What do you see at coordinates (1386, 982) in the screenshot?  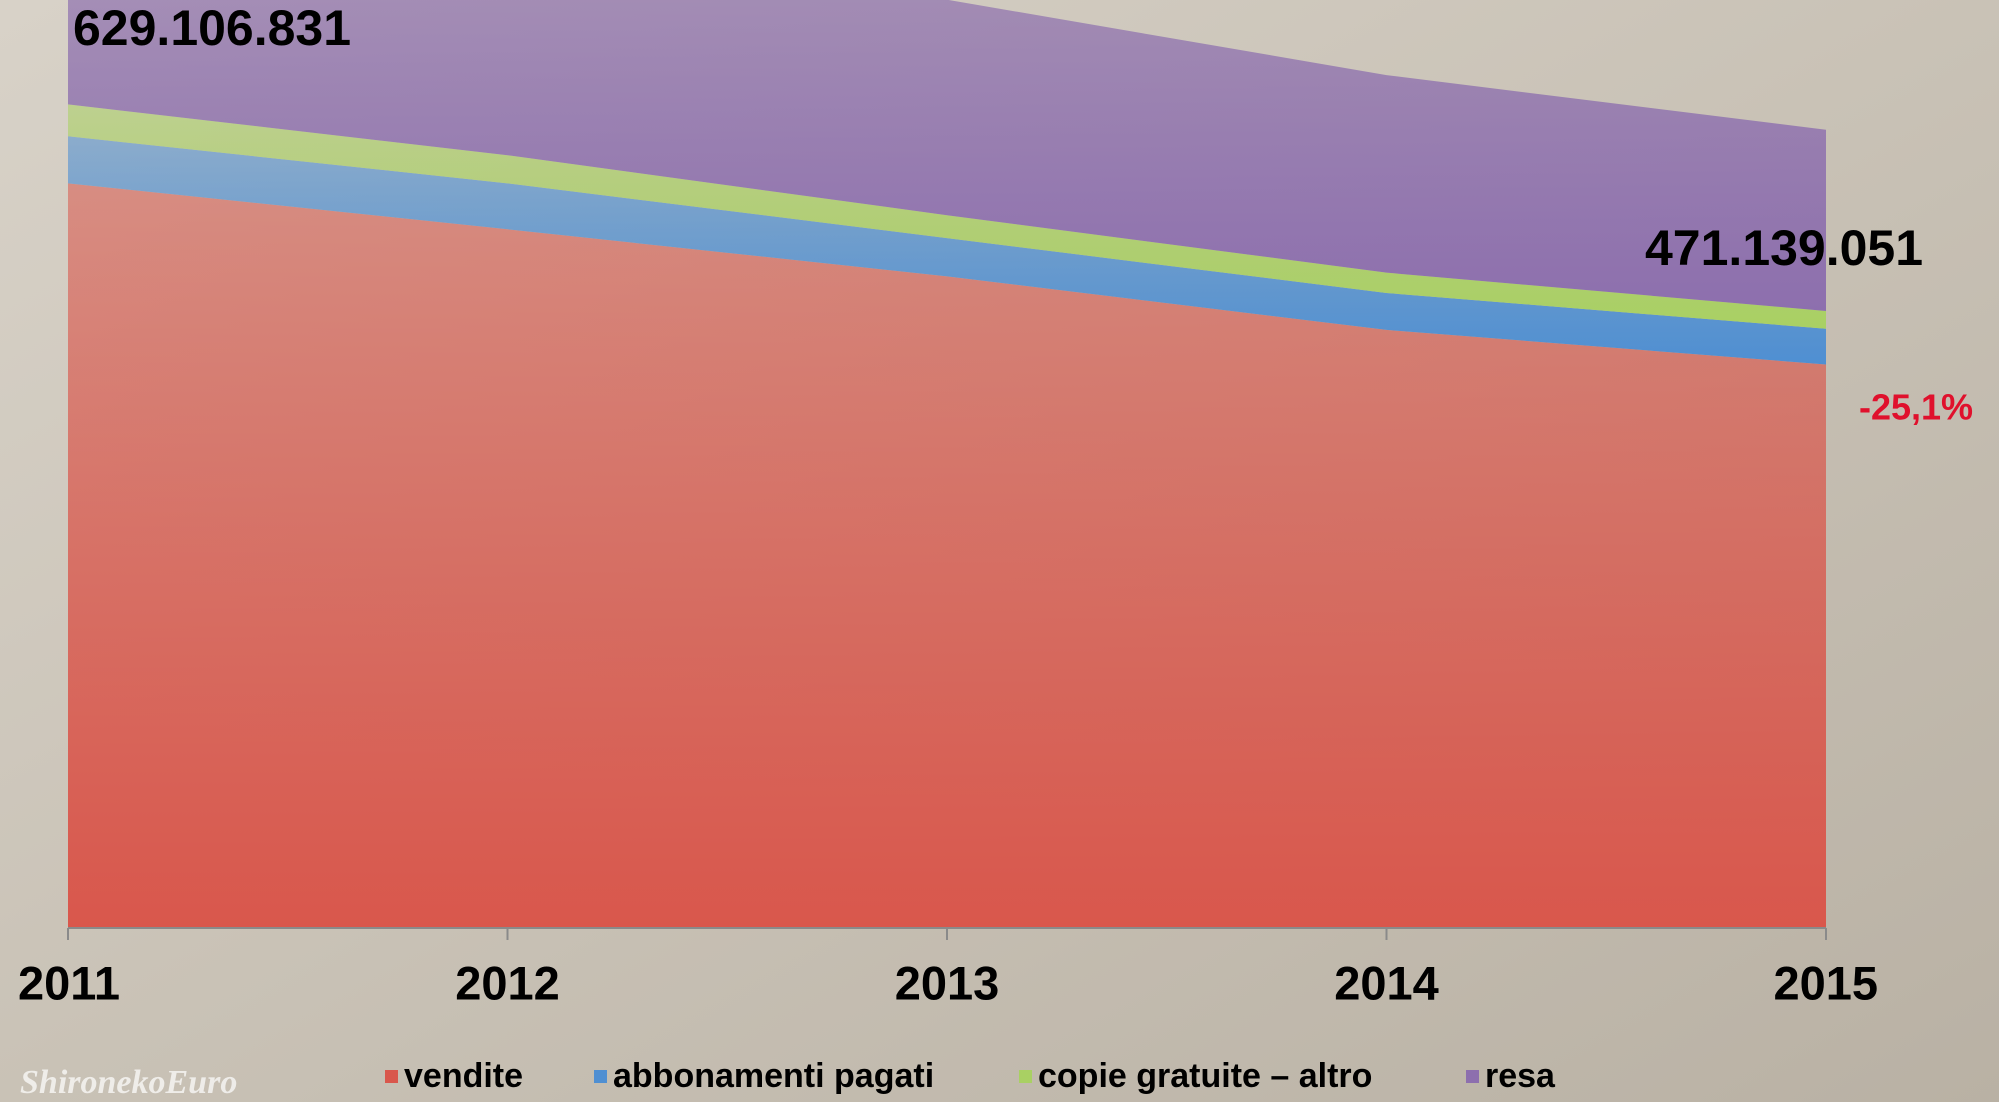 I see `x-tick-label: 2014` at bounding box center [1386, 982].